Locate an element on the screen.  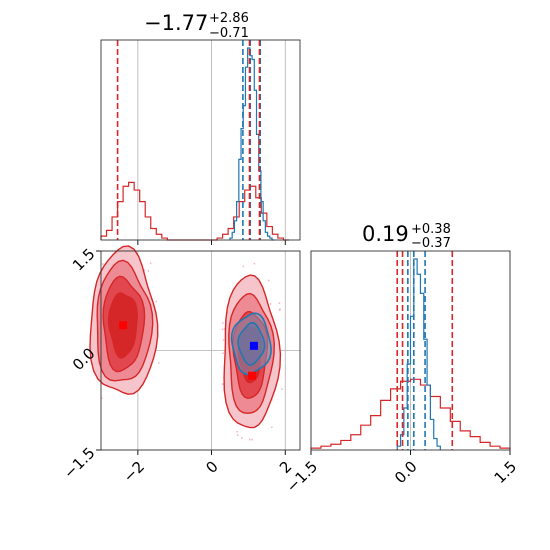
marker-blue is located at coordinates (253, 345).